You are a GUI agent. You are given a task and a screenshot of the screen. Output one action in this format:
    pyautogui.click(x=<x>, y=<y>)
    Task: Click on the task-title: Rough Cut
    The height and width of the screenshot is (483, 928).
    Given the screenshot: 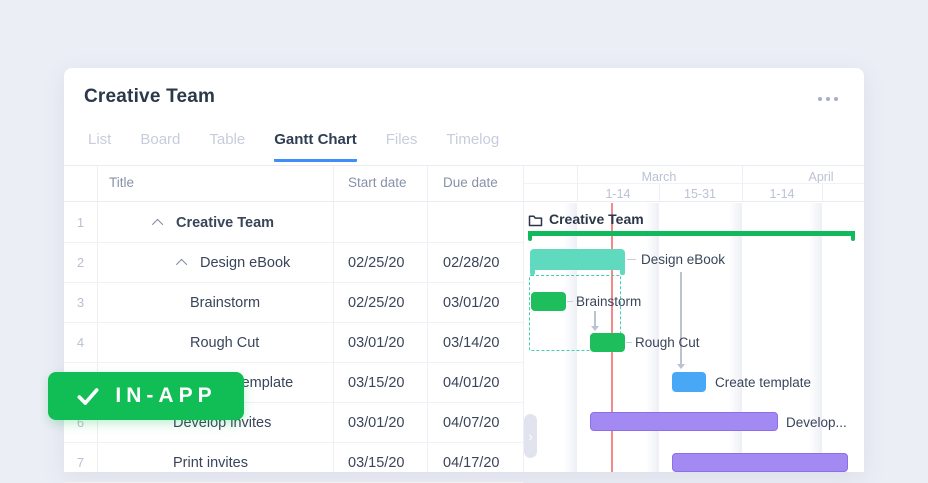 What is the action you would take?
    pyautogui.click(x=225, y=342)
    